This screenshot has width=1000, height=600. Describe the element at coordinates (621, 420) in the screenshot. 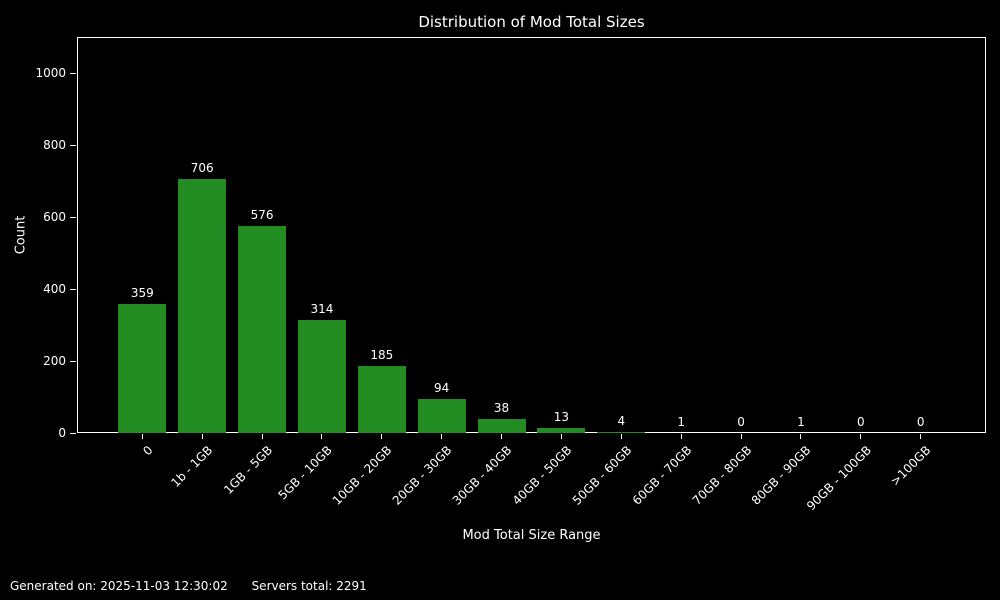

I see `bar-value-label: 4` at that location.